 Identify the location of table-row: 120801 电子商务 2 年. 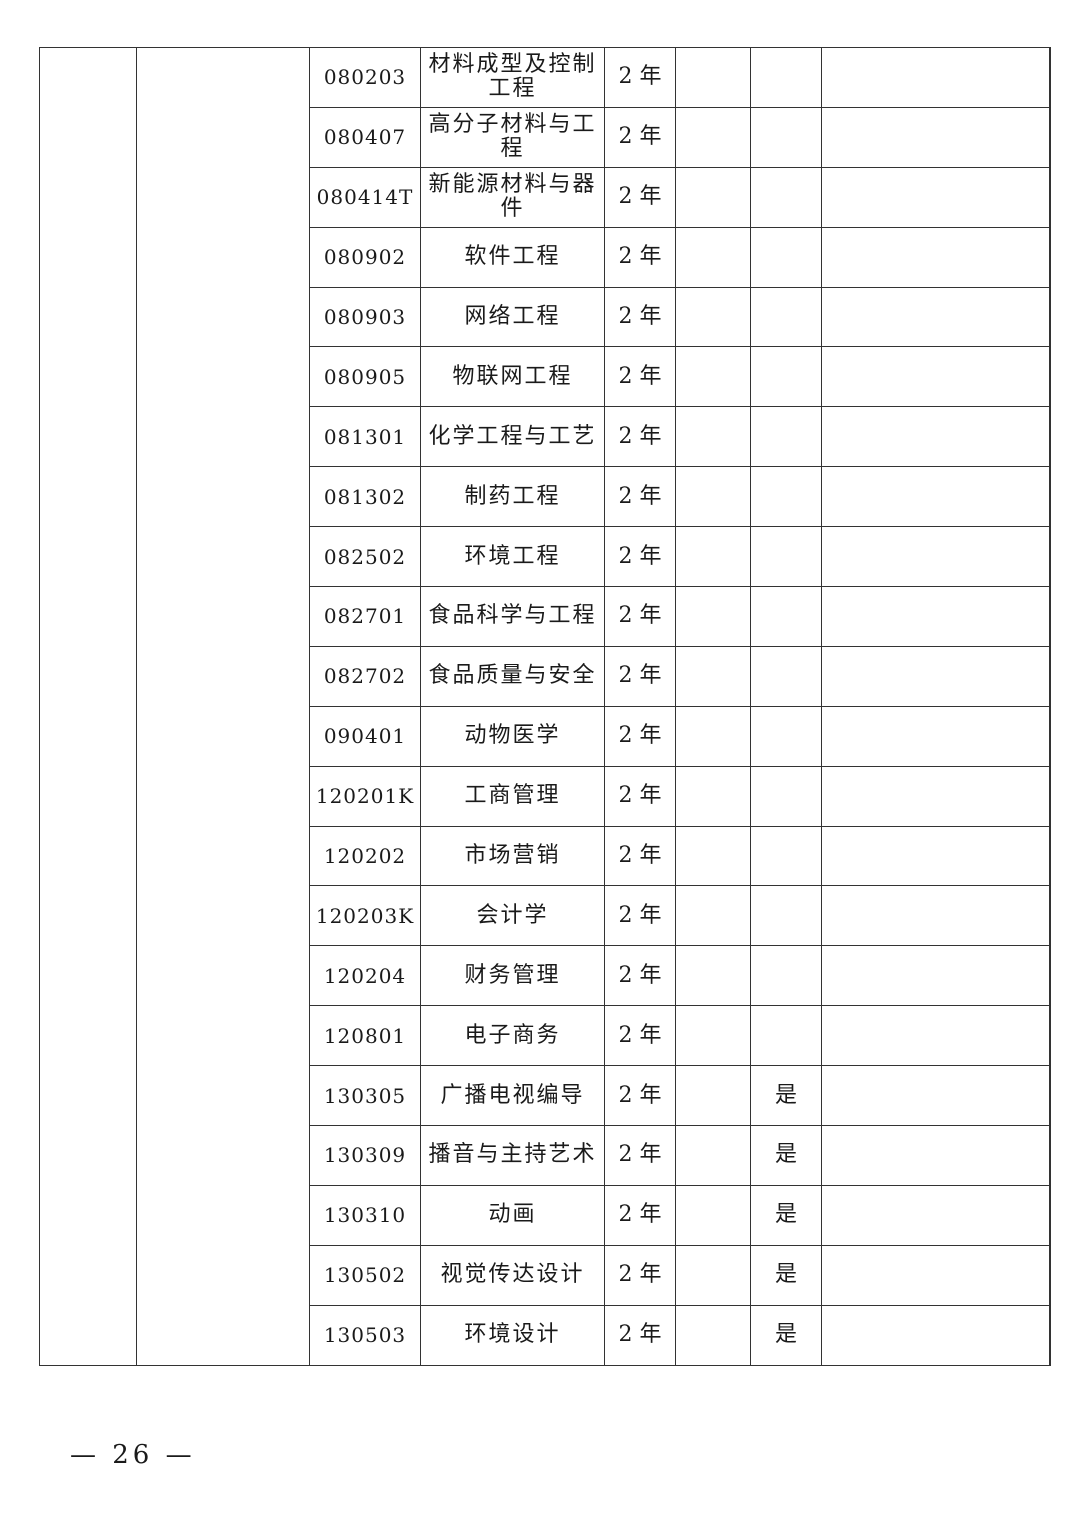
(545, 1036).